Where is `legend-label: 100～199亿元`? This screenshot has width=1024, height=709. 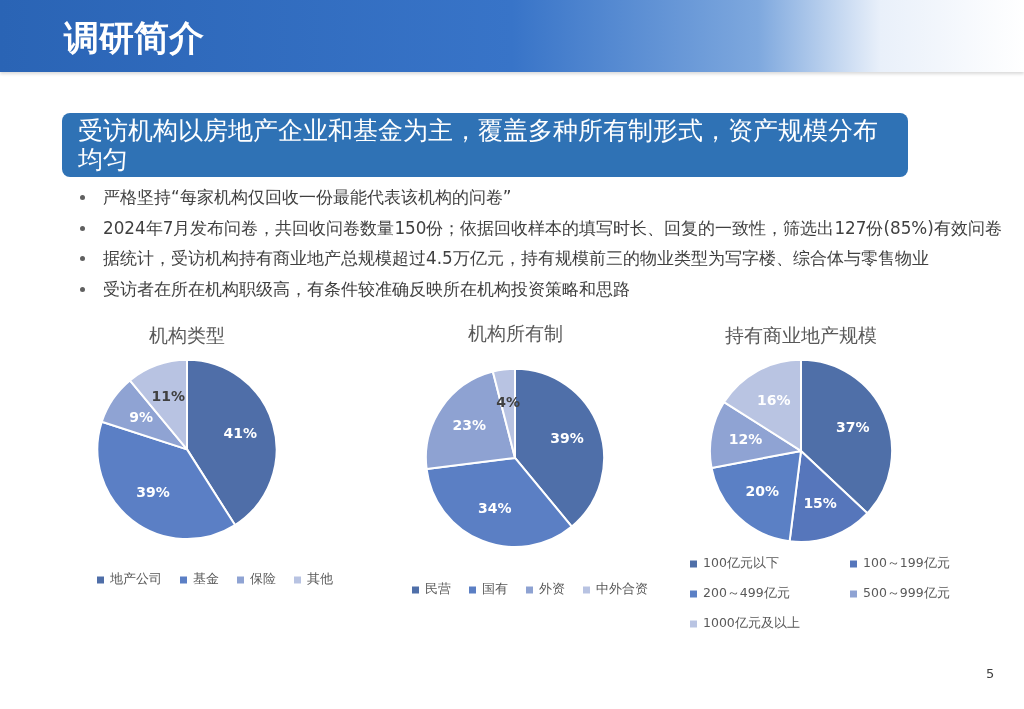
legend-label: 100～199亿元 is located at coordinates (906, 563).